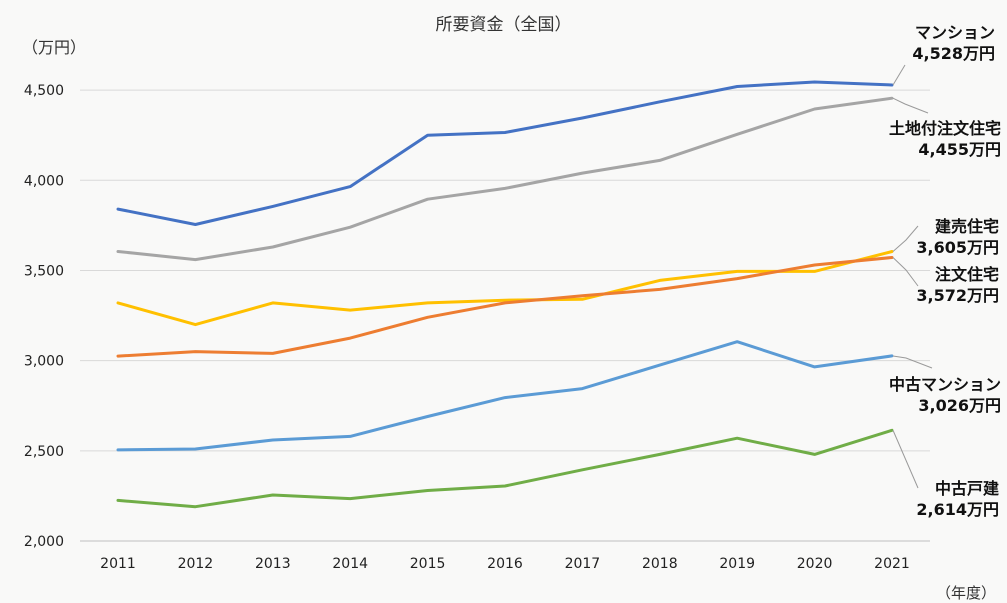  What do you see at coordinates (945, 395) in the screenshot?
I see `series-annotation-used-mansion: 中古マンション 3,026万円` at bounding box center [945, 395].